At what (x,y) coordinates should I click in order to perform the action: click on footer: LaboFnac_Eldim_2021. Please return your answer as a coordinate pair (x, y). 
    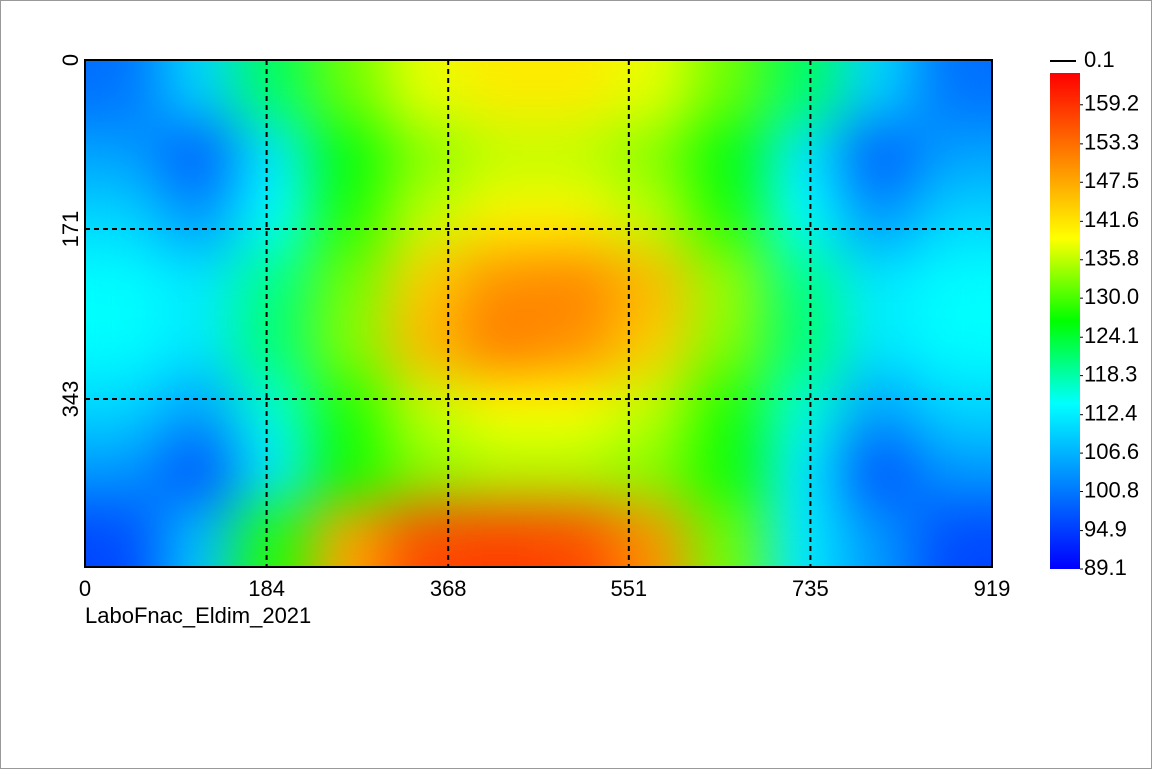
    Looking at the image, I should click on (198, 615).